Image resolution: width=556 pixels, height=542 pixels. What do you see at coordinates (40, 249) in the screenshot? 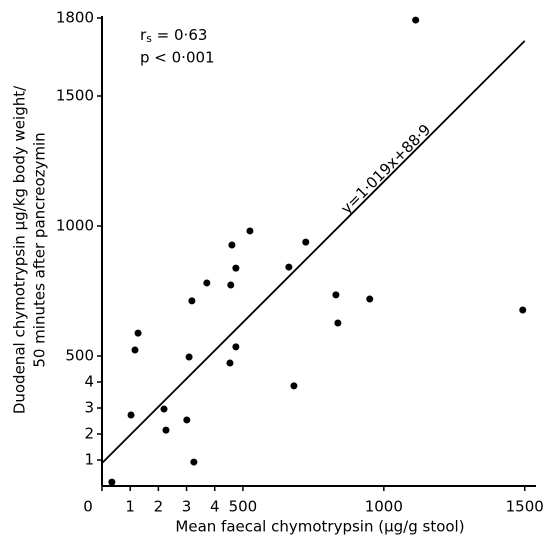
I see `y-axis-label: 50 minutes after pancreozymin` at bounding box center [40, 249].